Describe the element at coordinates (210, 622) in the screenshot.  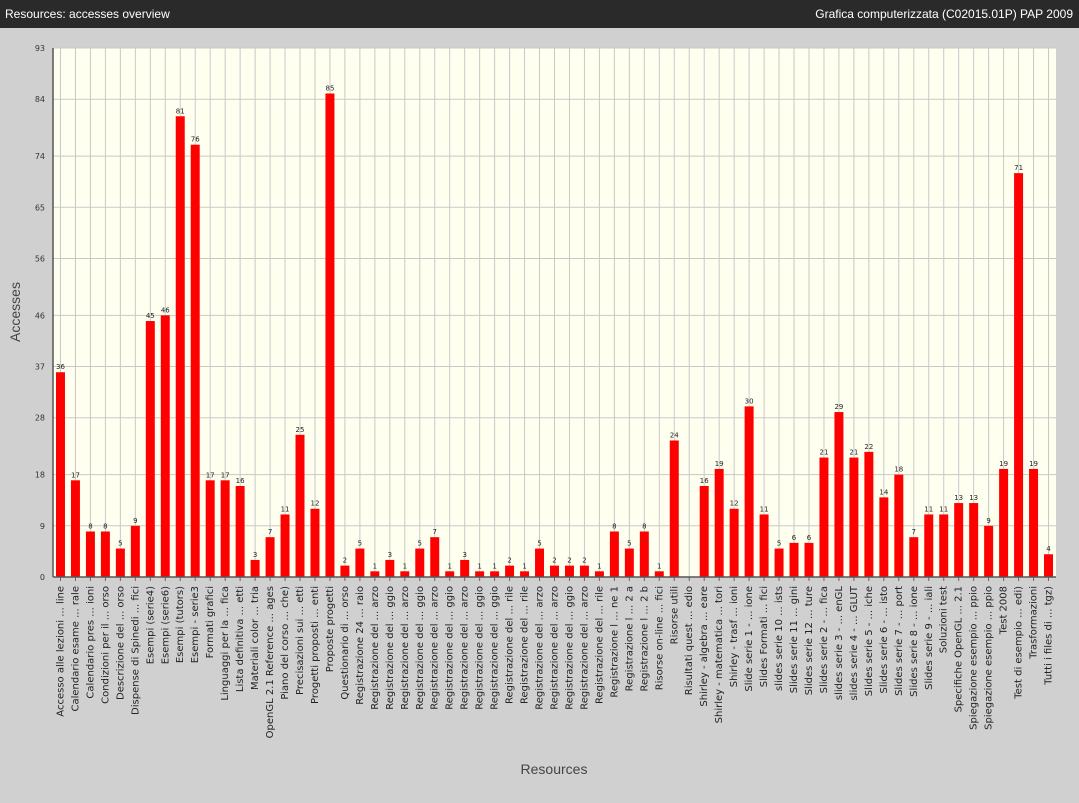
I see `x-tick-label: Formati grafici` at that location.